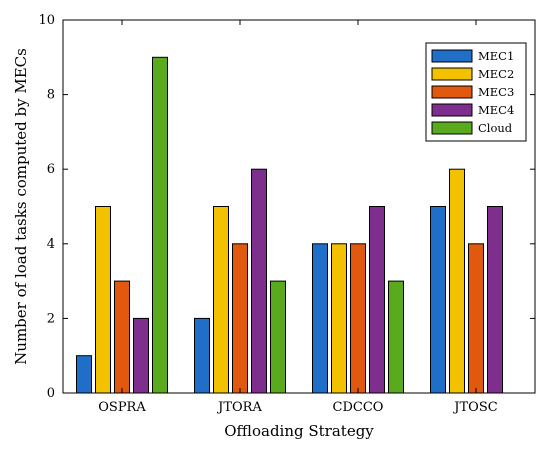 This screenshot has width=550, height=449. I want to click on x-tick-label: JTORA, so click(239, 407).